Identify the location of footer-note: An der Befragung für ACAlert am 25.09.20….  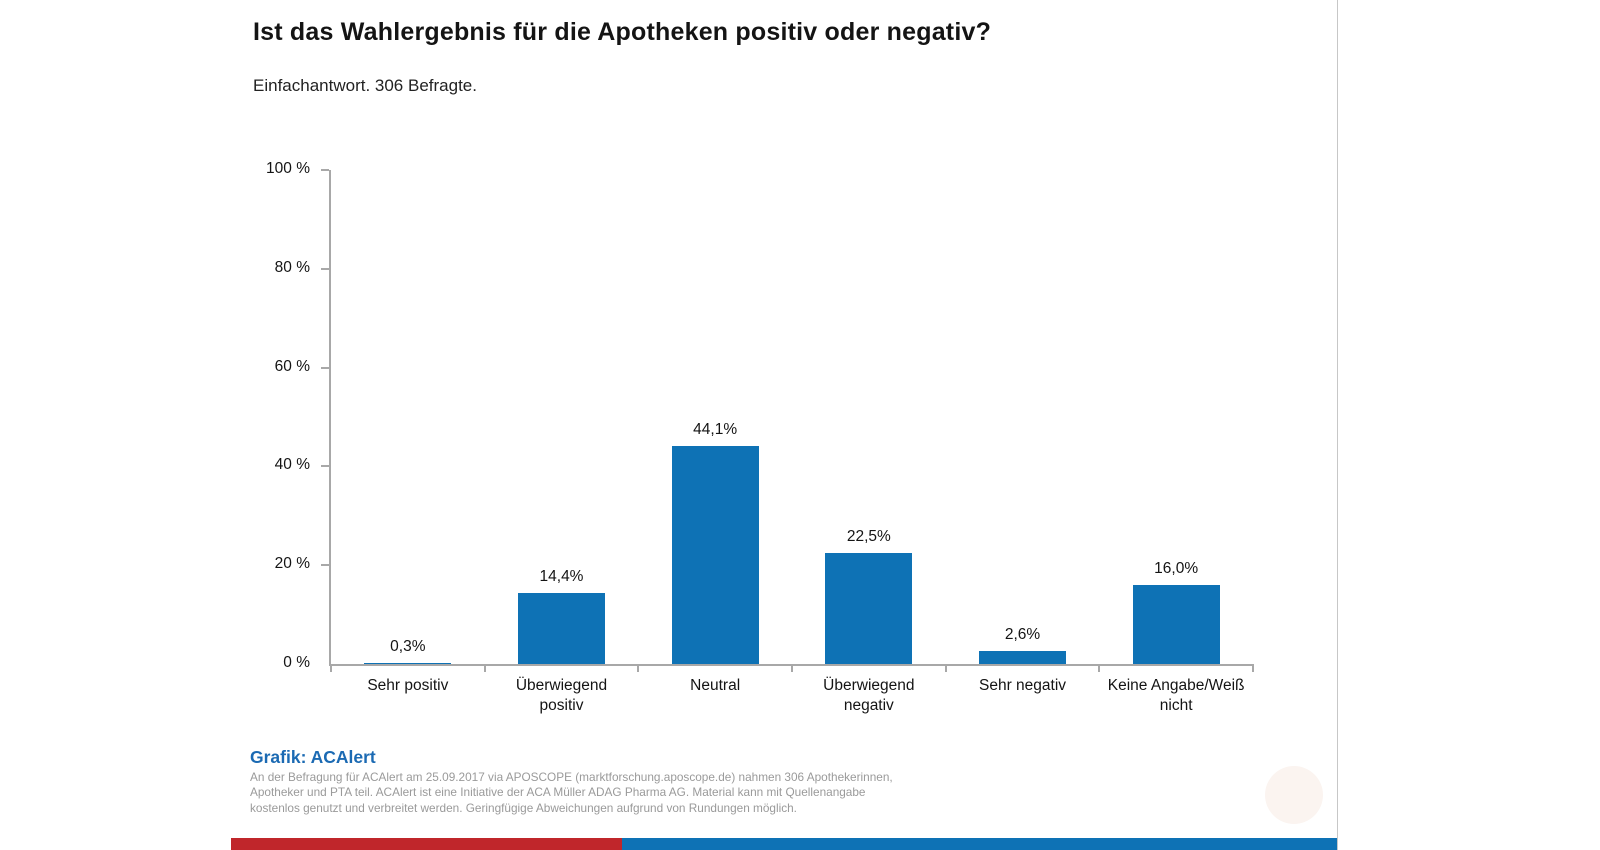
(571, 792).